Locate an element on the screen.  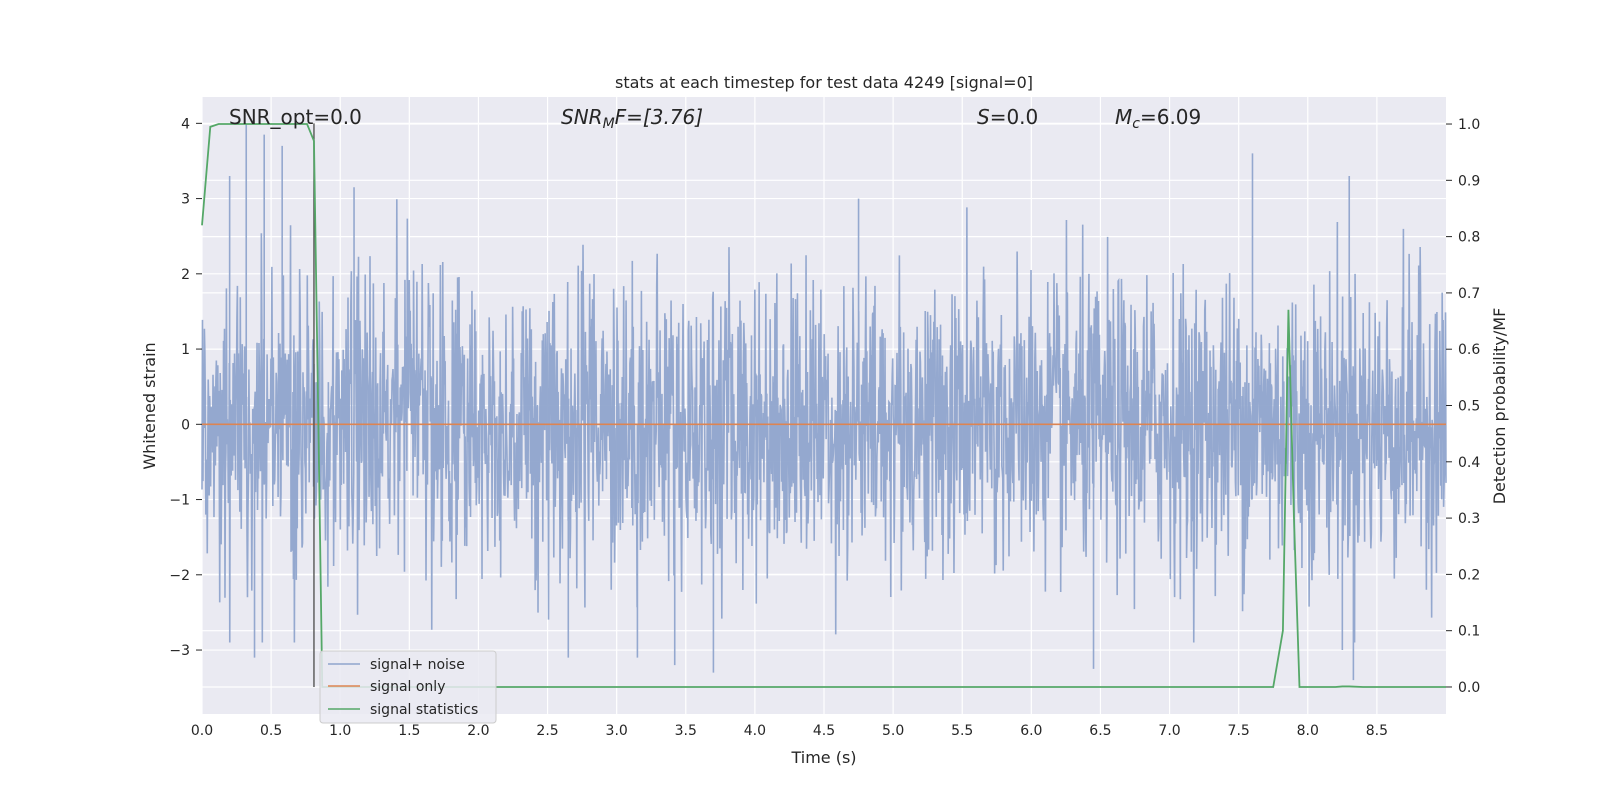
x-tick-label: 3.0 is located at coordinates (617, 731).